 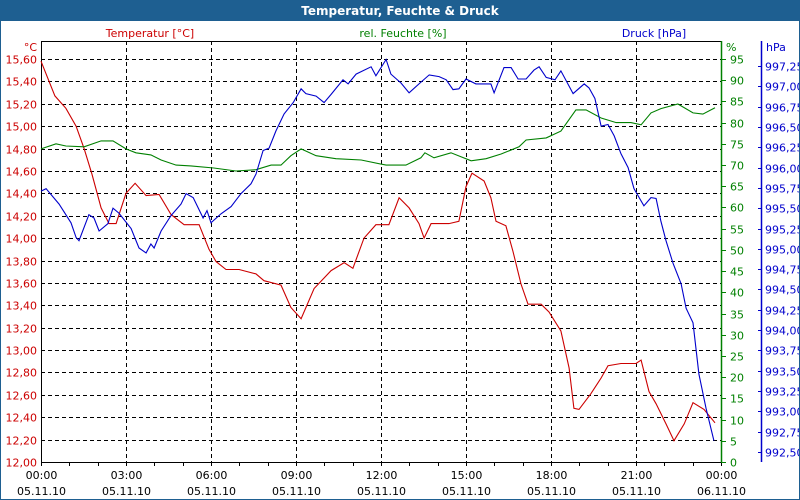 What do you see at coordinates (782, 372) in the screenshot?
I see `pressure-tick-label: 993,50` at bounding box center [782, 372].